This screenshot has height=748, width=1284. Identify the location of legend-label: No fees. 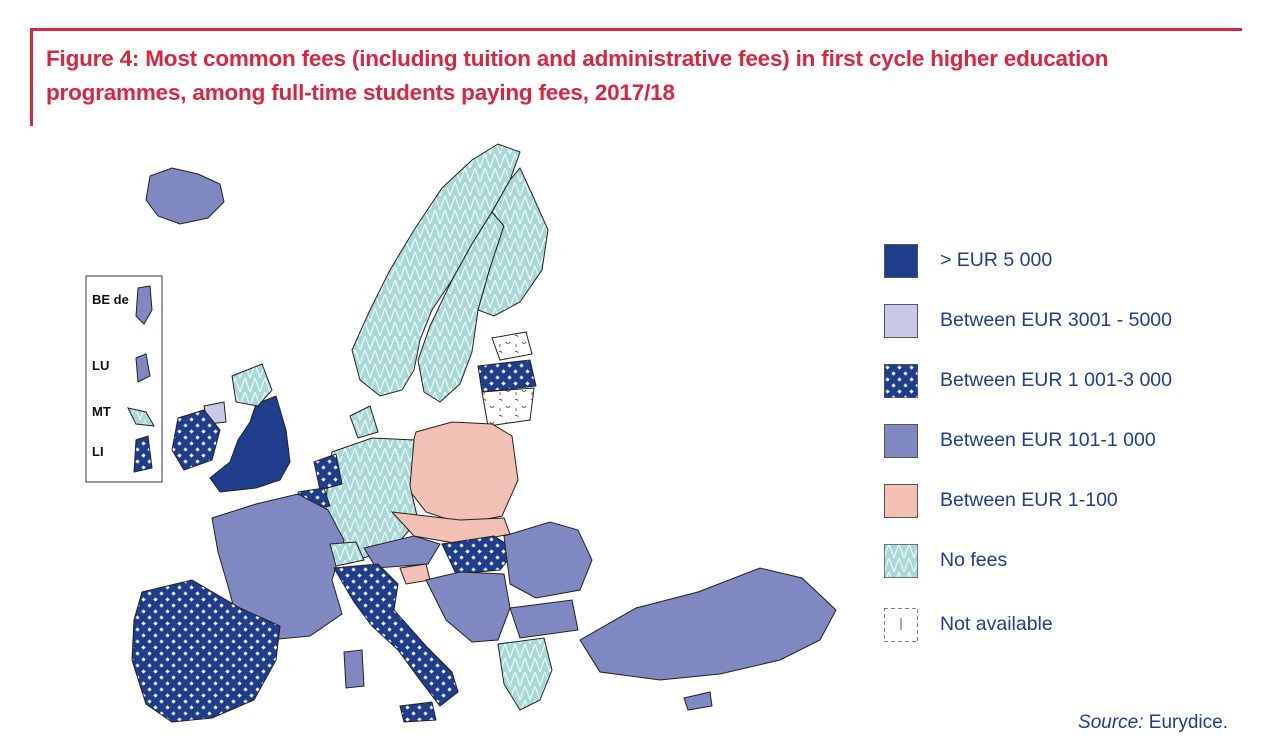
(974, 560).